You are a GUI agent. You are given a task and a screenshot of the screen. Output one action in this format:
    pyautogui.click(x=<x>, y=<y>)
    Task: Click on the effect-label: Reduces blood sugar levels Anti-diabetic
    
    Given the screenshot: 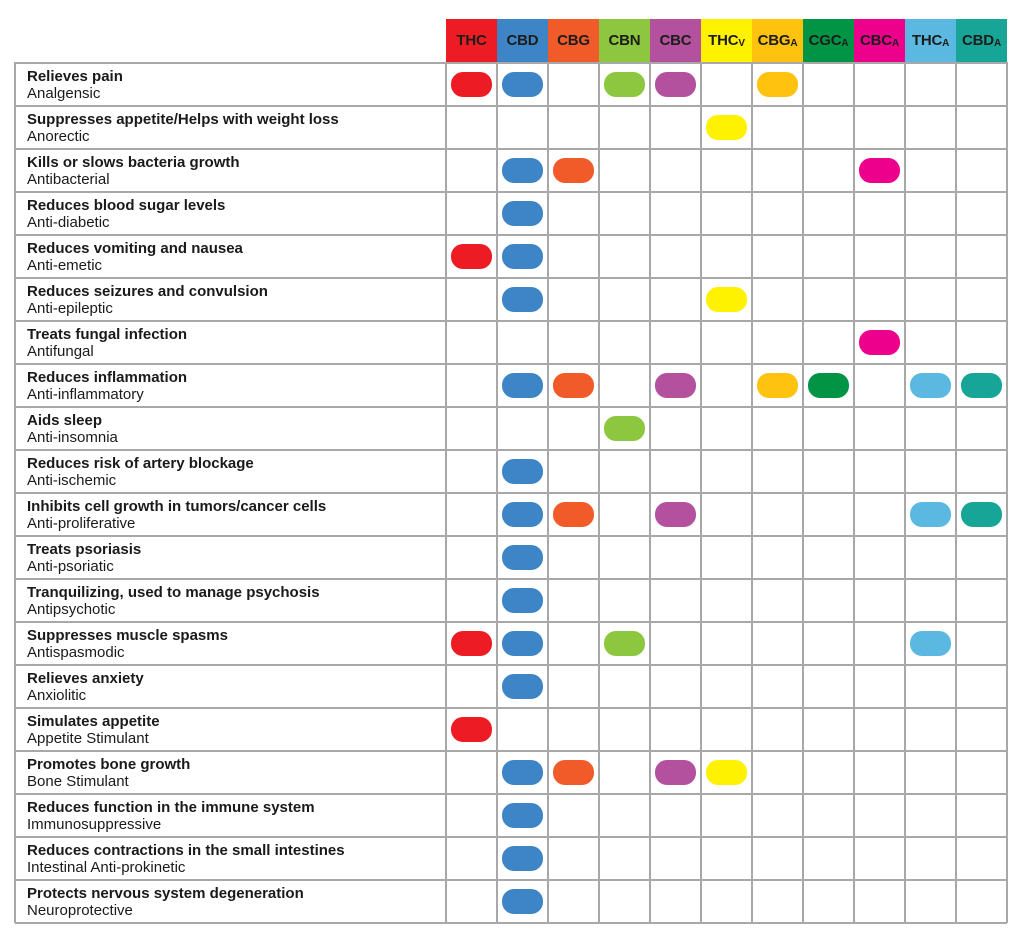 What is the action you would take?
    pyautogui.click(x=230, y=213)
    